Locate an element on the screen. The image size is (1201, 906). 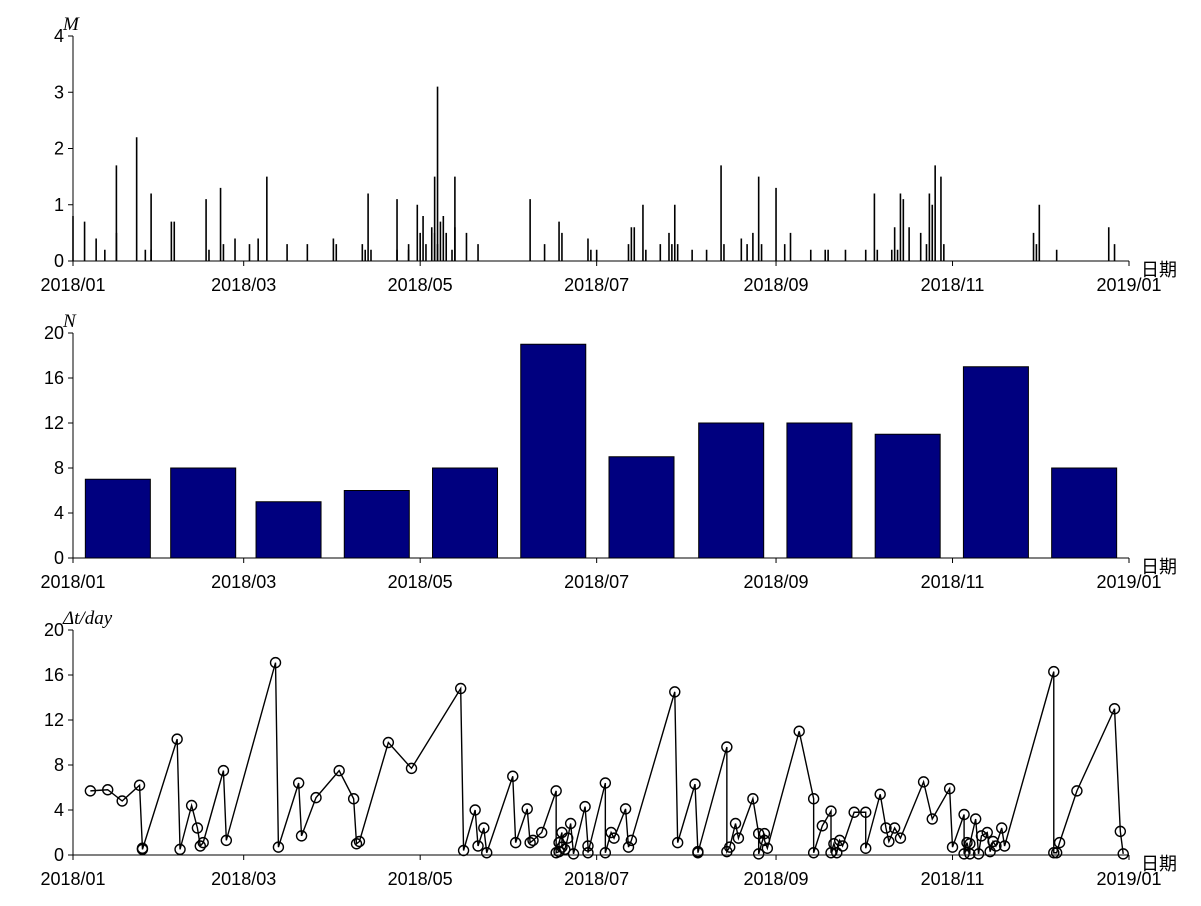
y-tick-label: 2 is located at coordinates (59, 149).